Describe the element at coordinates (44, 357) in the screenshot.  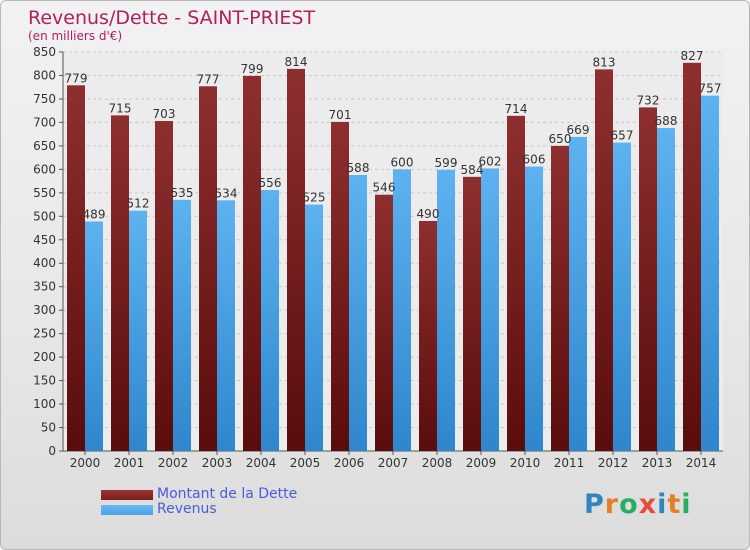
I see `y-tick-label: 200` at that location.